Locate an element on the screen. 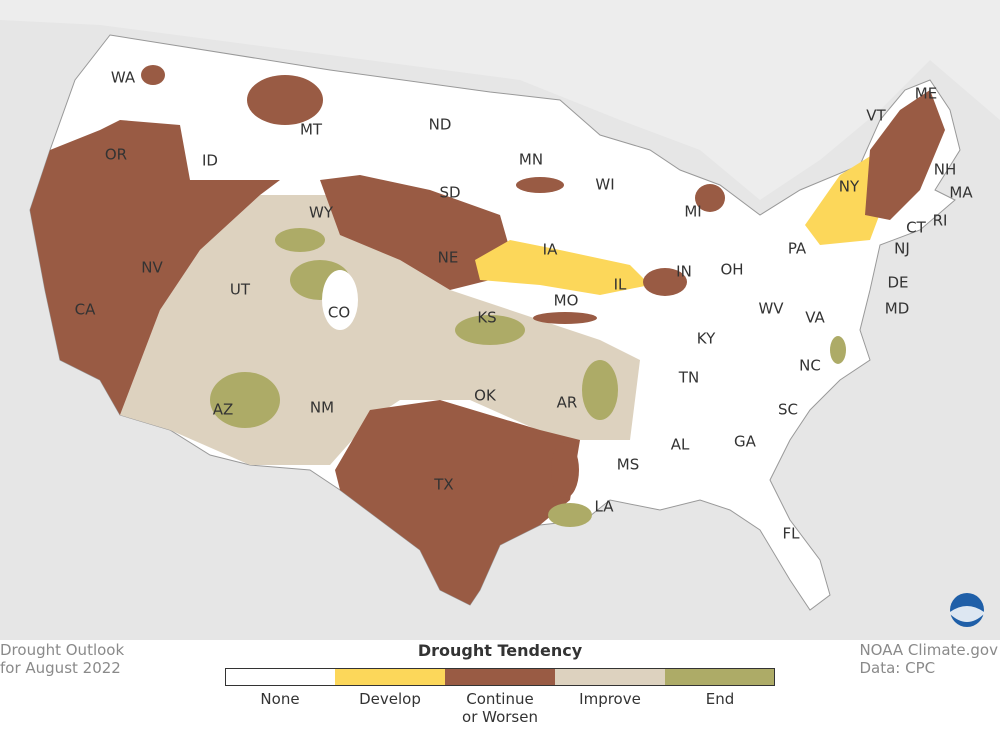  state-label: NM is located at coordinates (322, 408).